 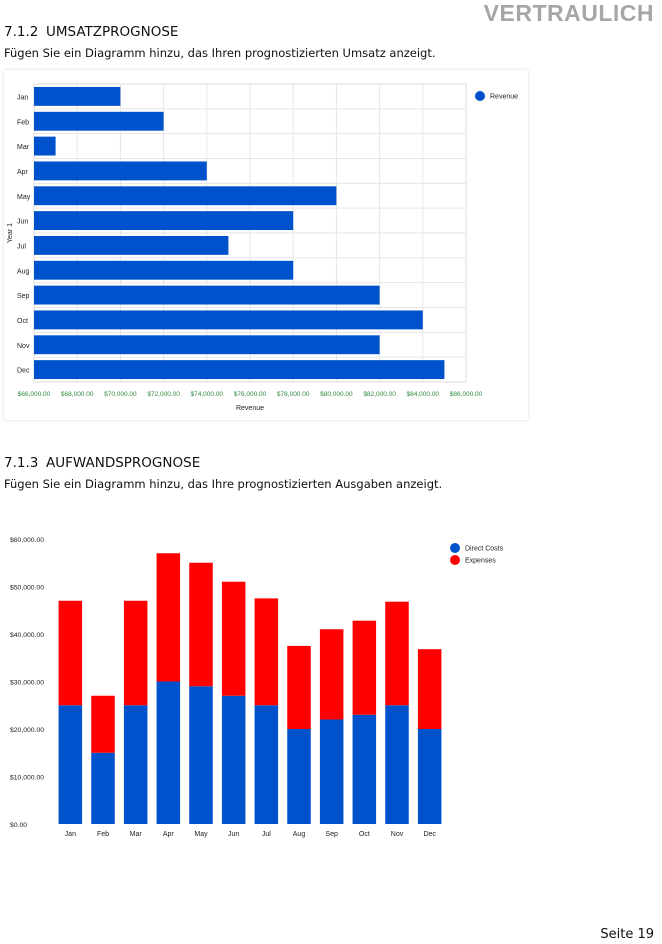 I want to click on confidential-watermark: VERTRAULICH, so click(x=568, y=13).